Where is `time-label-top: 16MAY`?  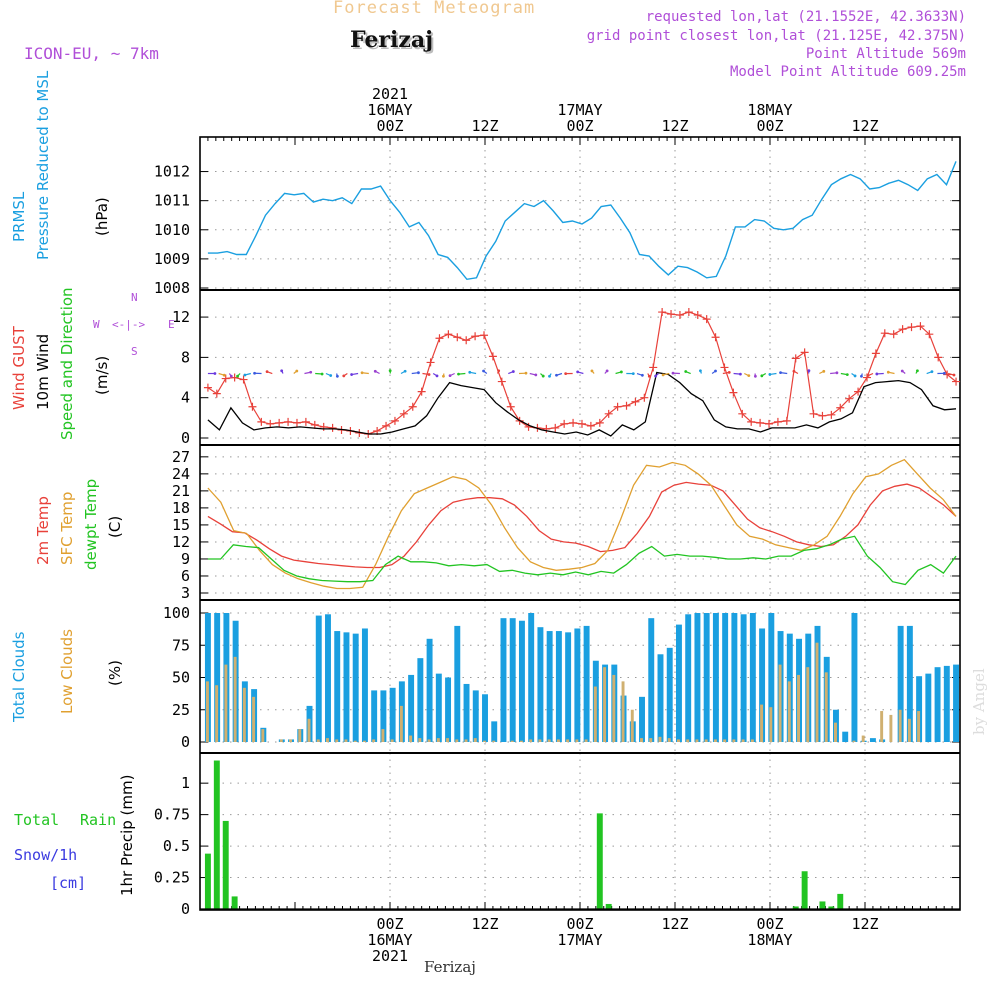 time-label-top: 16MAY is located at coordinates (389, 110).